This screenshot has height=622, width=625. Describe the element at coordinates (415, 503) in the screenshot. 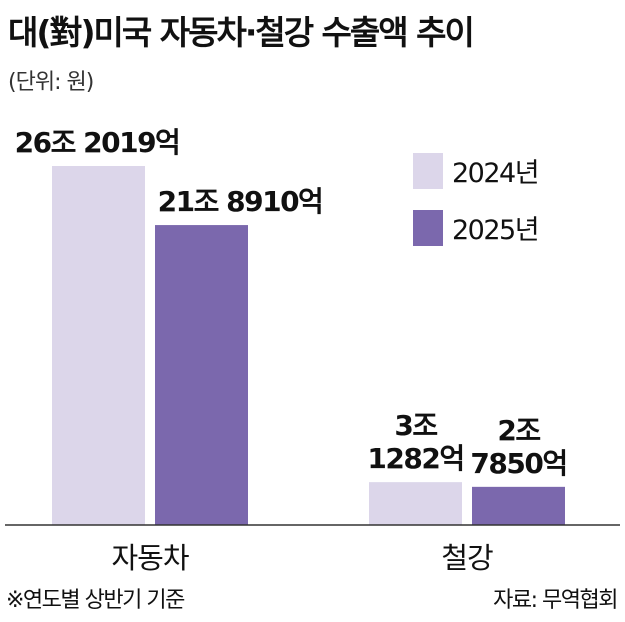

I see `bar-steel-2024` at that location.